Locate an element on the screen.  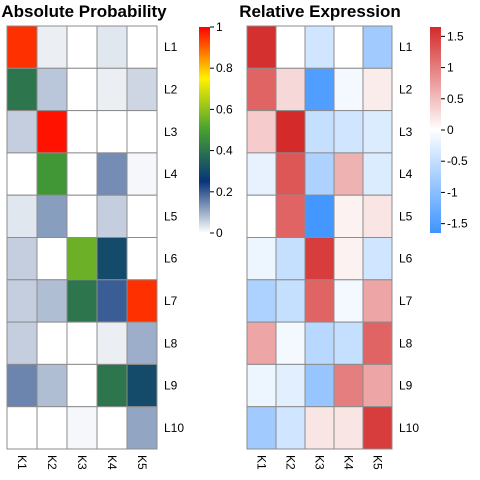
abs-cell-L1-K2 is located at coordinates (52, 47).